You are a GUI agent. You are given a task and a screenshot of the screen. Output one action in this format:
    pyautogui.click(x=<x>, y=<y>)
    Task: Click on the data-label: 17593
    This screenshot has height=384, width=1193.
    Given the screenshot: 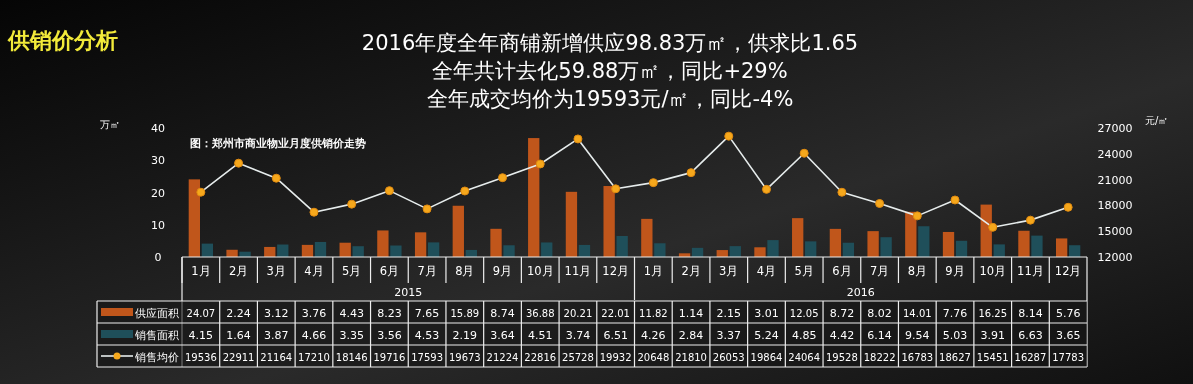 What is the action you would take?
    pyautogui.click(x=427, y=357)
    